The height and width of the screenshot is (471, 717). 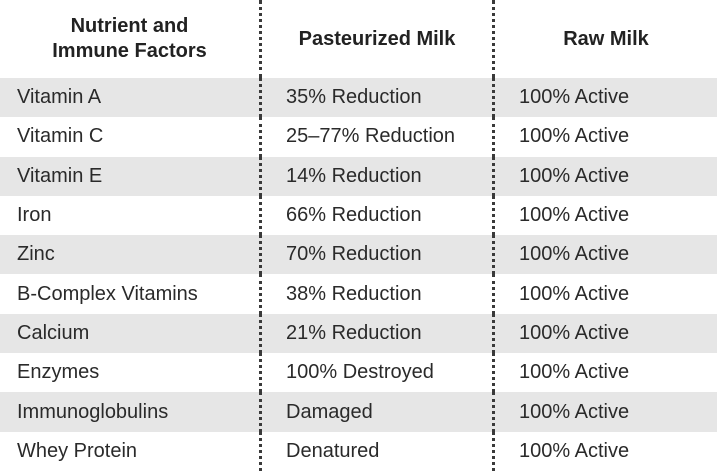 I want to click on table-cell: Immunoglobulins, so click(x=131, y=412).